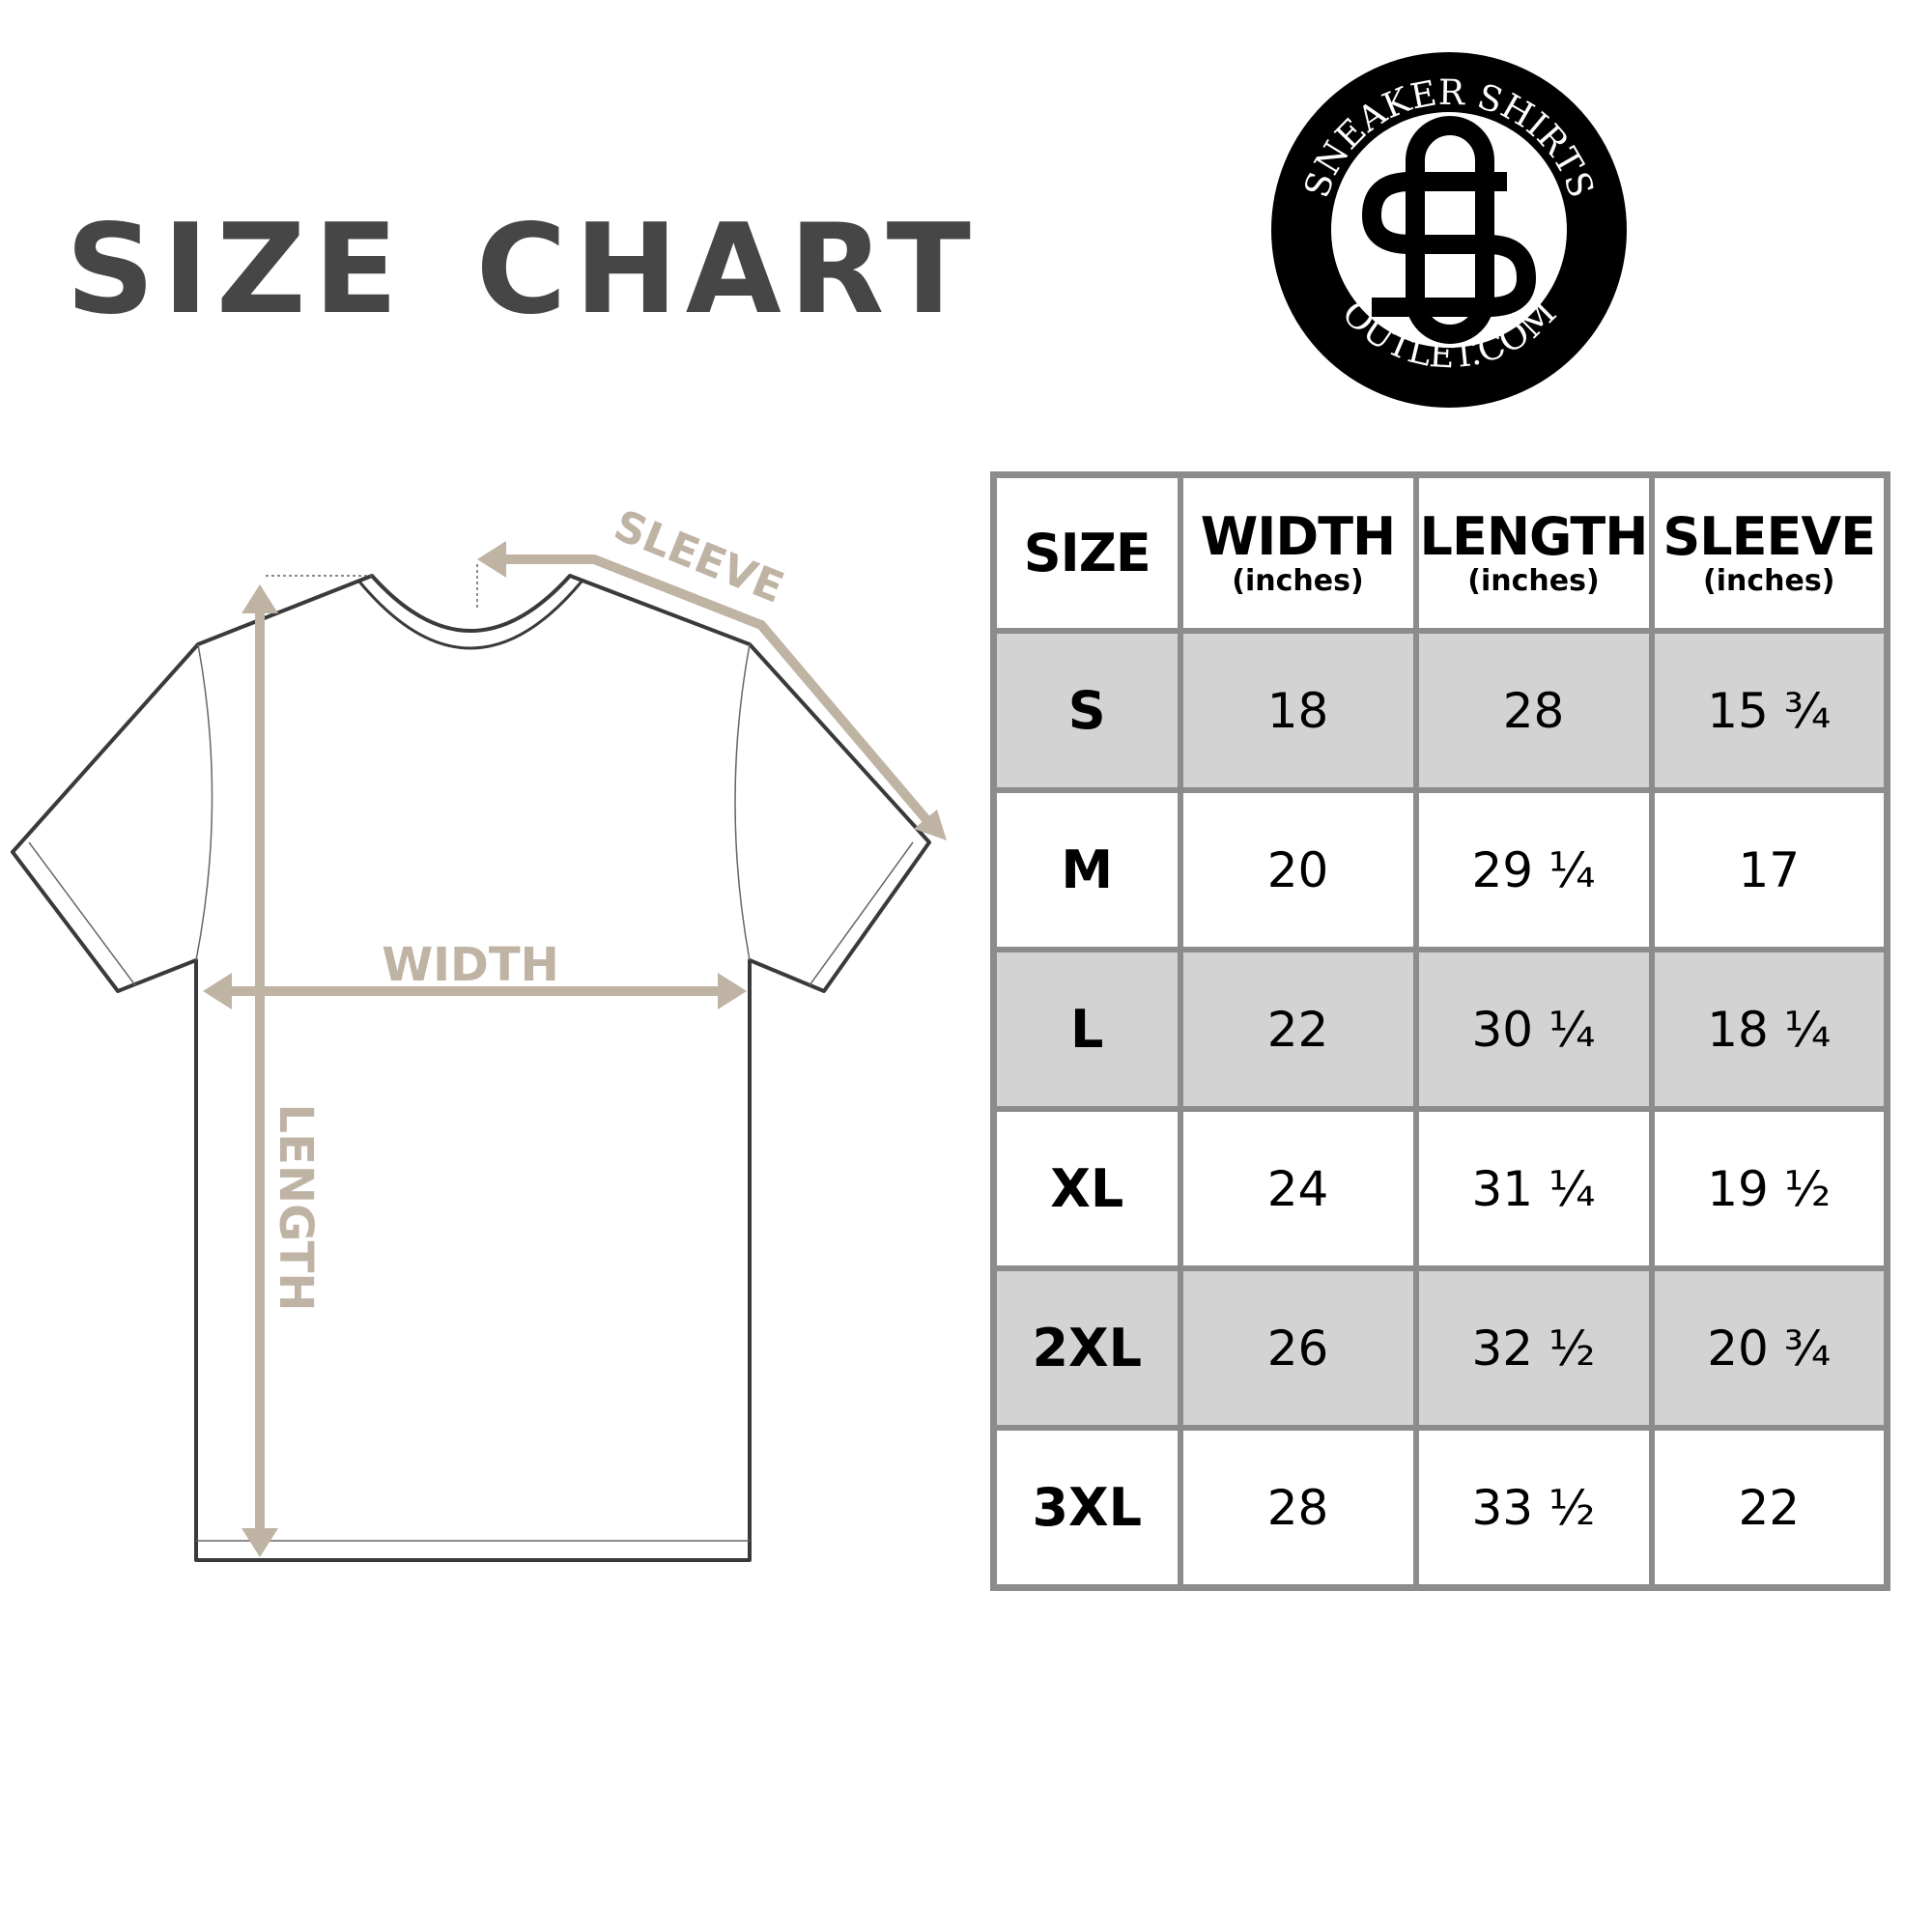  I want to click on width-cell: 26, so click(1298, 1348).